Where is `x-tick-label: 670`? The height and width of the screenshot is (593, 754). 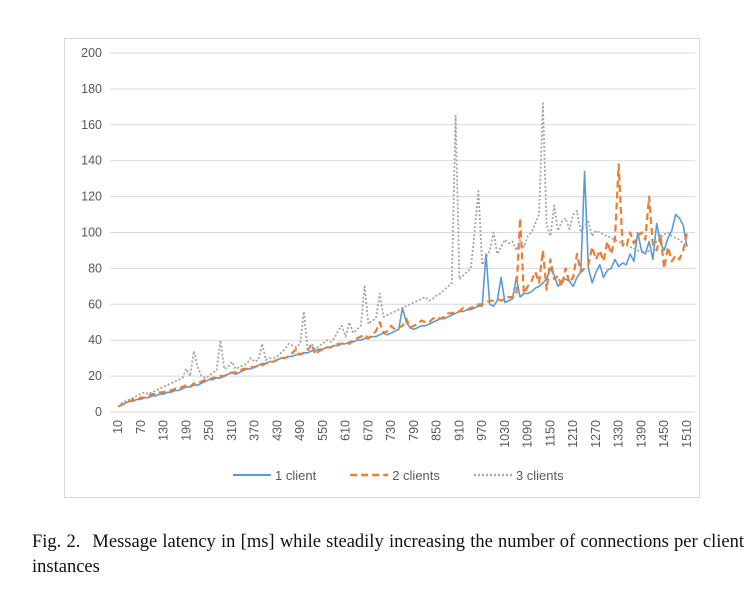
x-tick-label: 670 is located at coordinates (368, 430).